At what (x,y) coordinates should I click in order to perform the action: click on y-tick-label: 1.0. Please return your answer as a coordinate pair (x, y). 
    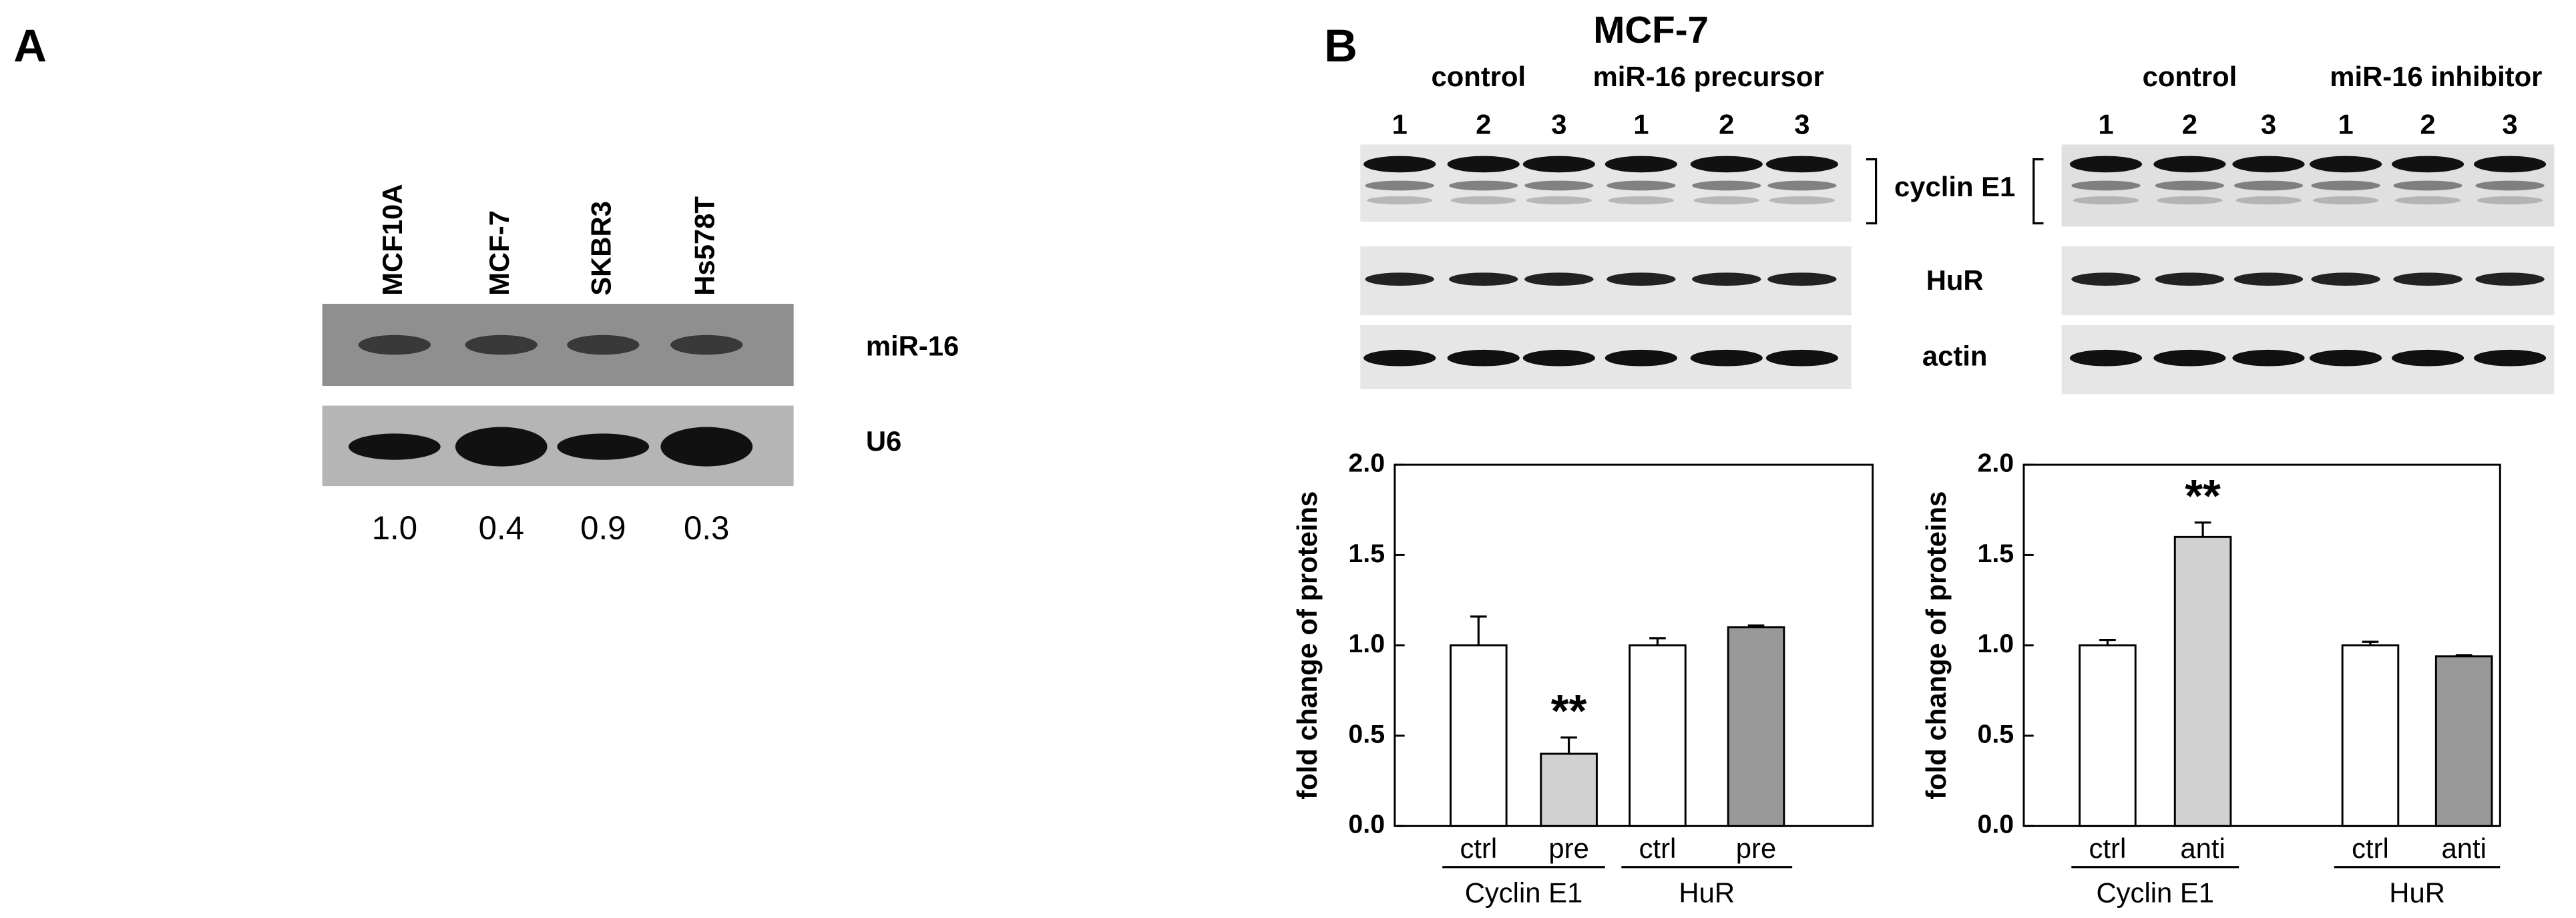
    Looking at the image, I should click on (1996, 643).